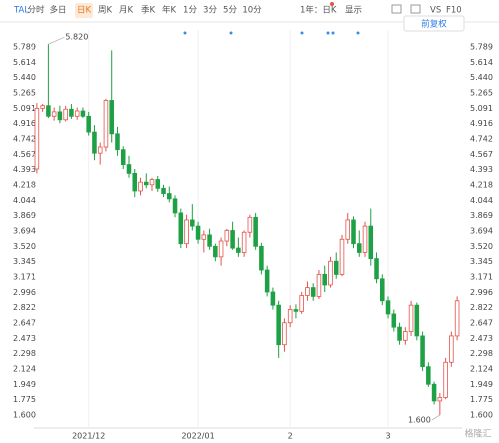 This screenshot has width=499, height=443. What do you see at coordinates (481, 307) in the screenshot?
I see `y-tick-label-right: 2.822` at bounding box center [481, 307].